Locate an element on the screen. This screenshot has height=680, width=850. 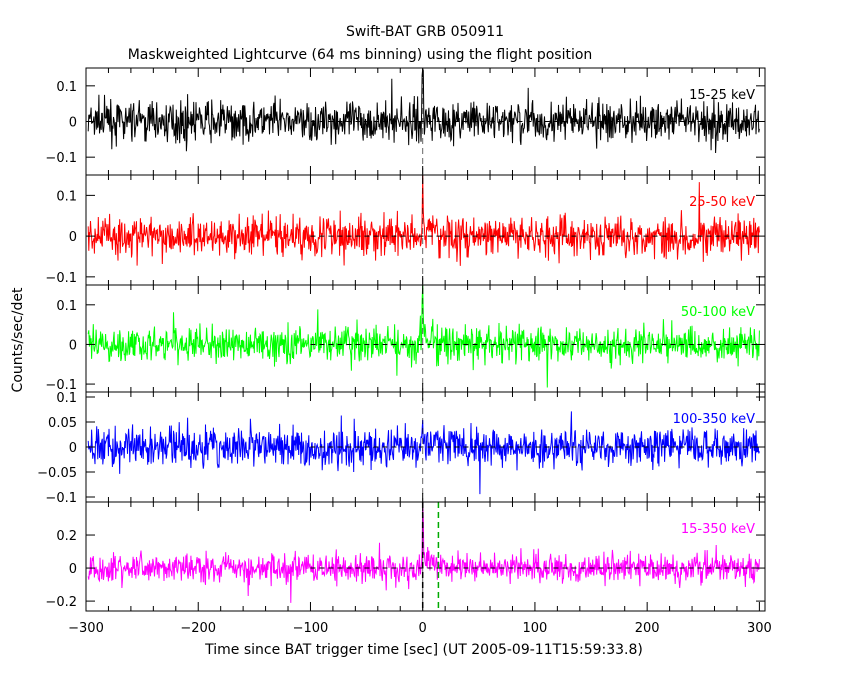
x-tick-label: 200 is located at coordinates (647, 628).